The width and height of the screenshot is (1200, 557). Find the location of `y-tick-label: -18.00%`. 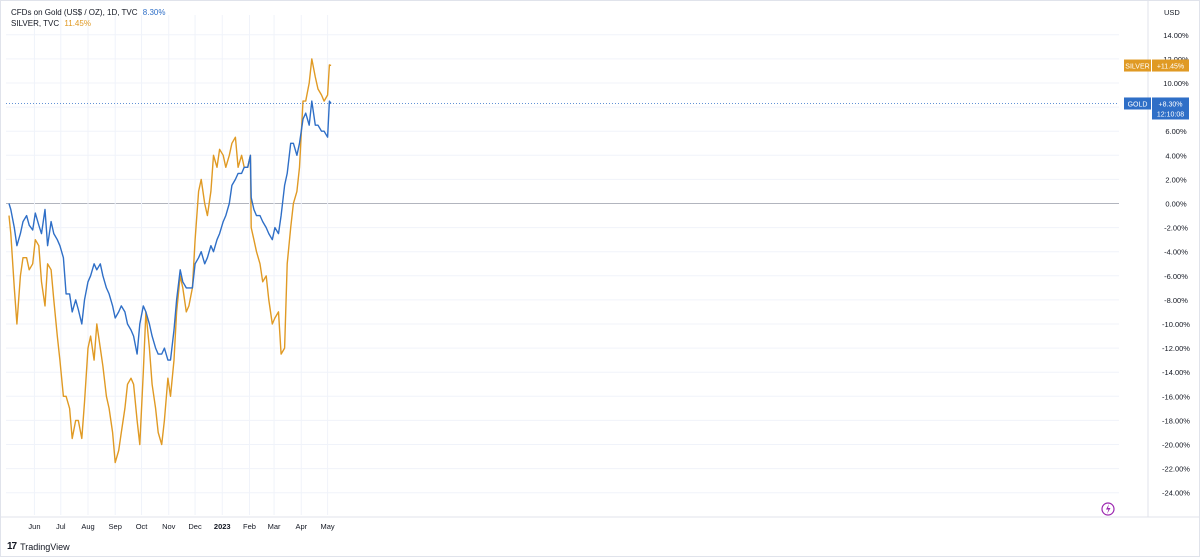

y-tick-label: -18.00% is located at coordinates (1176, 420).